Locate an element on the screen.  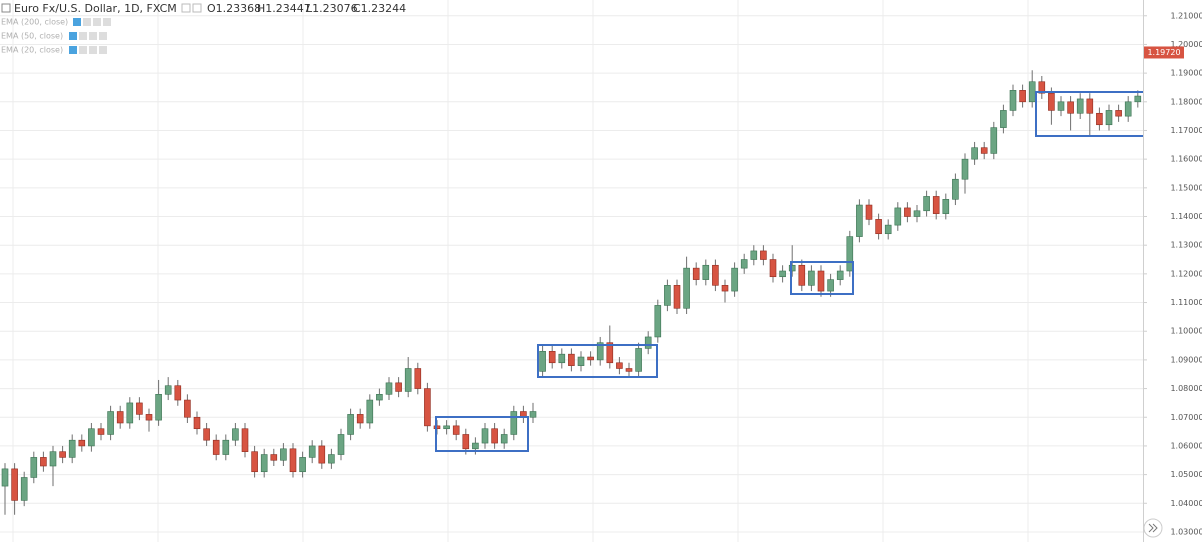
consolidation-box is located at coordinates (822, 278).